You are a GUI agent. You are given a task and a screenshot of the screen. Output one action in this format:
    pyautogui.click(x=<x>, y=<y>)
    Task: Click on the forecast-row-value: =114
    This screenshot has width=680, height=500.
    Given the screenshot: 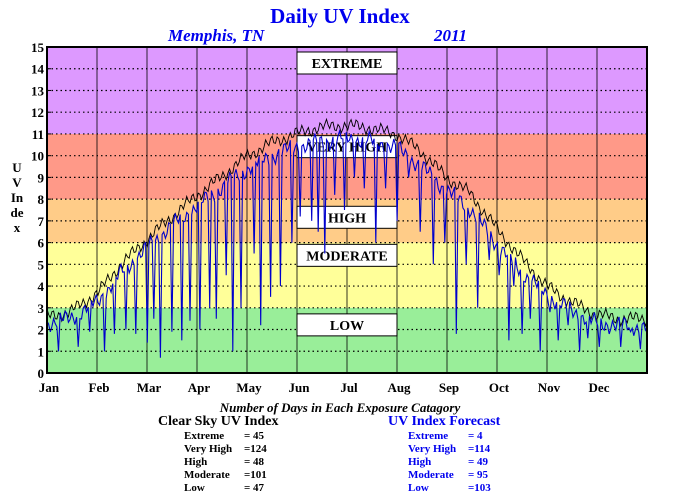 What is the action you would take?
    pyautogui.click(x=479, y=449)
    